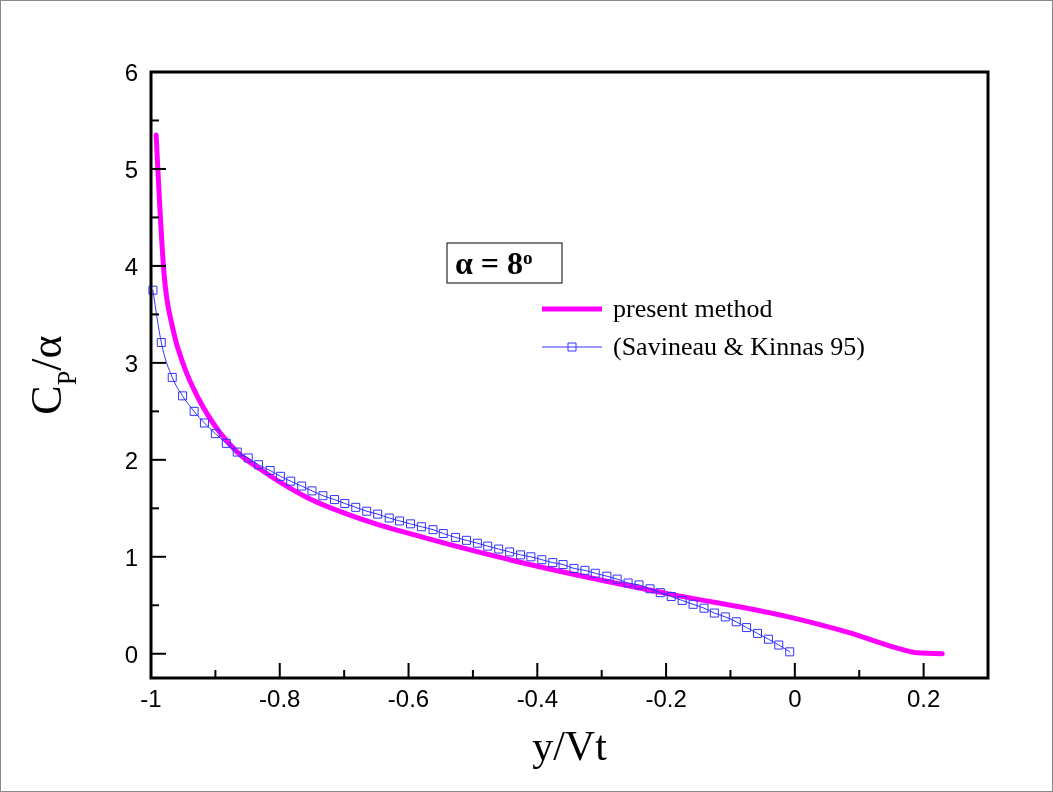 This screenshot has width=1053, height=792. I want to click on legend-label: present method, so click(693, 308).